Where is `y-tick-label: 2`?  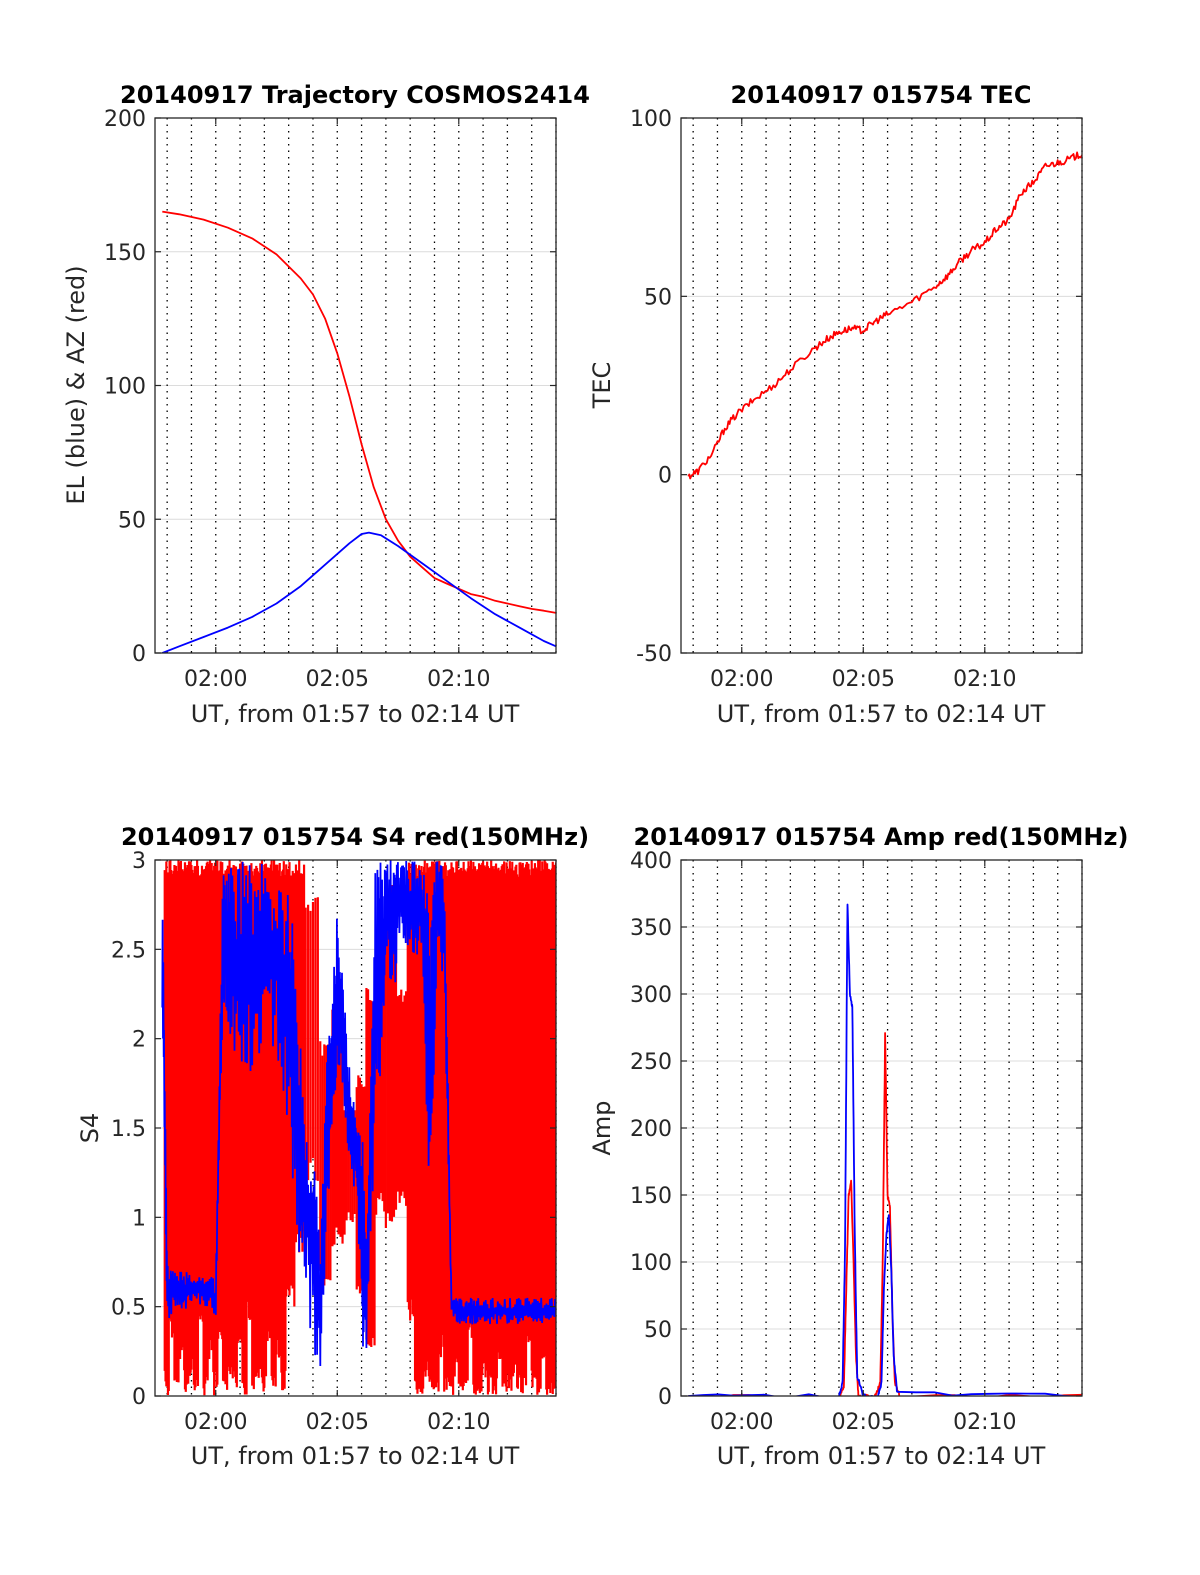 y-tick-label: 2 is located at coordinates (139, 1040).